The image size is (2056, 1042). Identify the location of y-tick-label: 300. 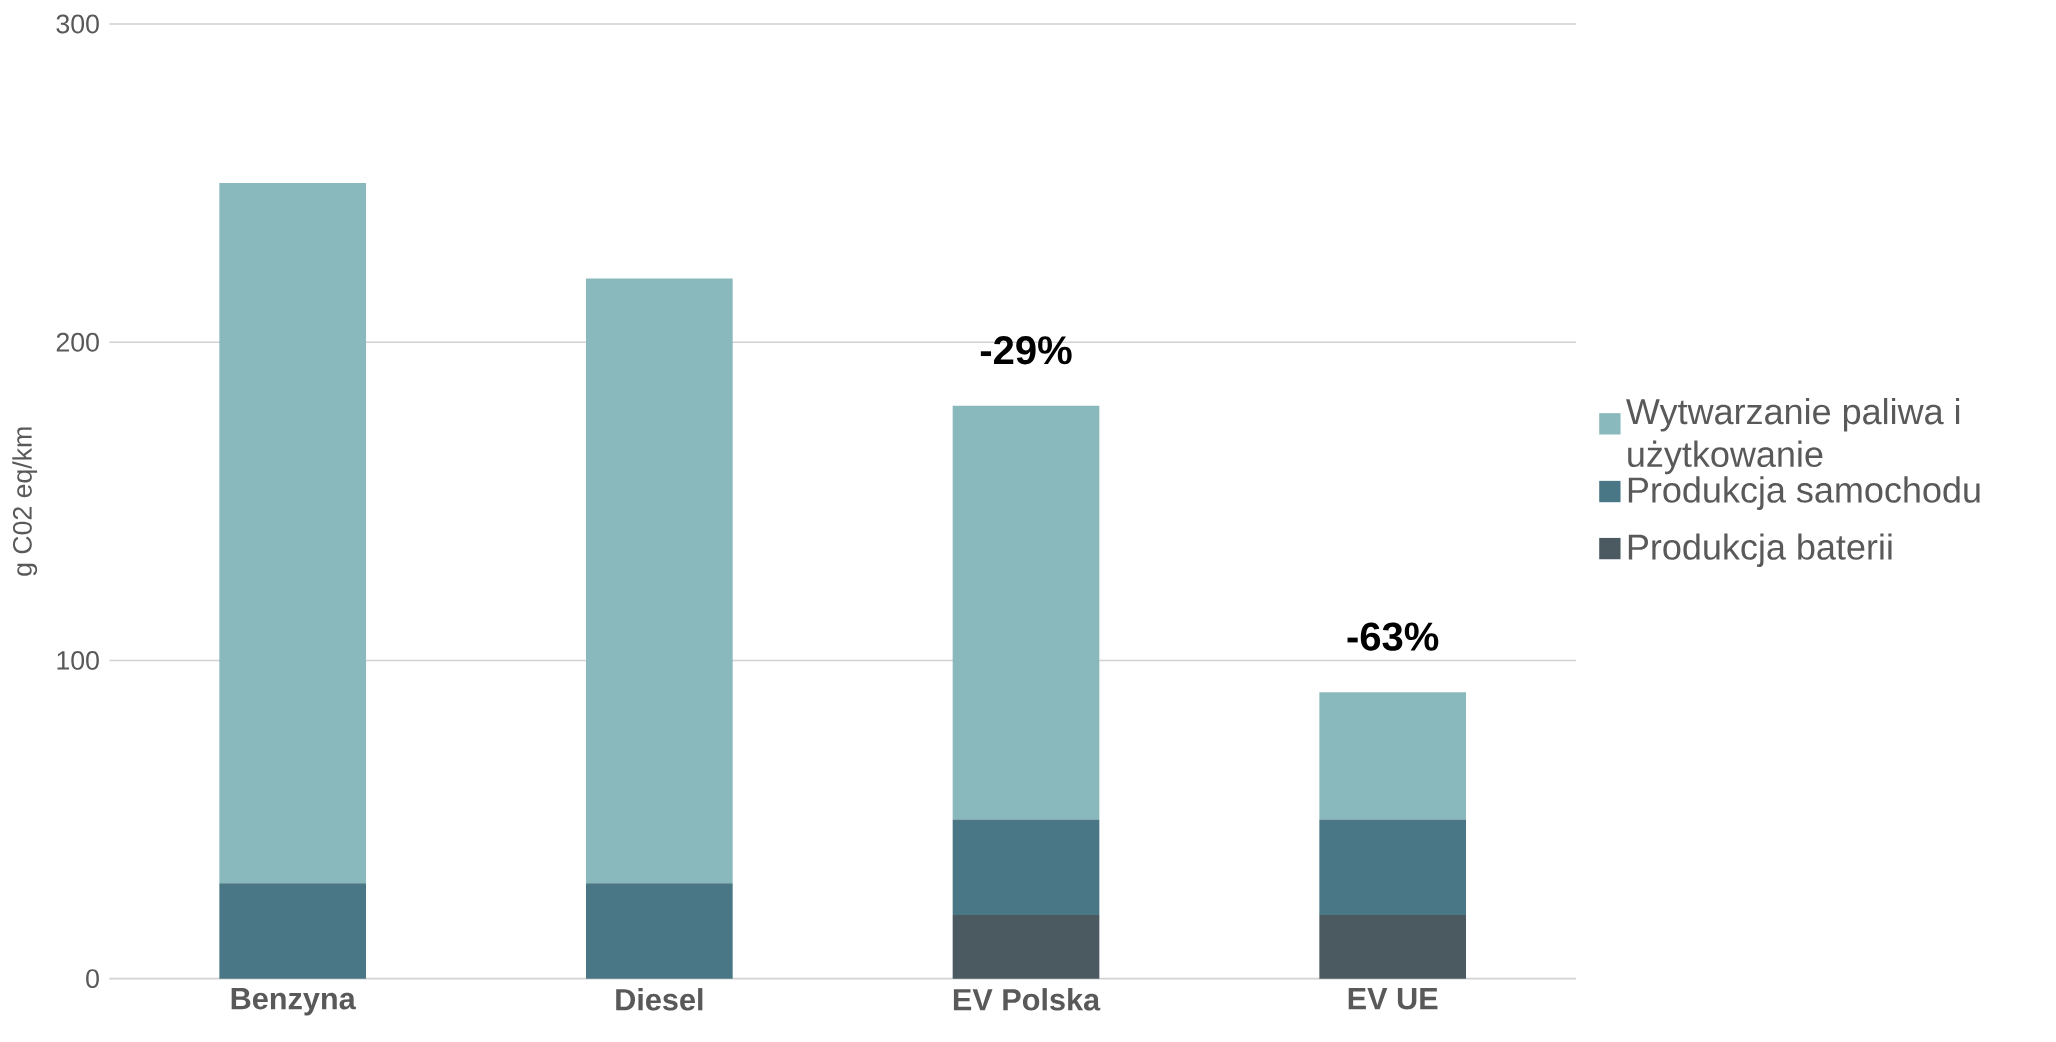
(77, 24).